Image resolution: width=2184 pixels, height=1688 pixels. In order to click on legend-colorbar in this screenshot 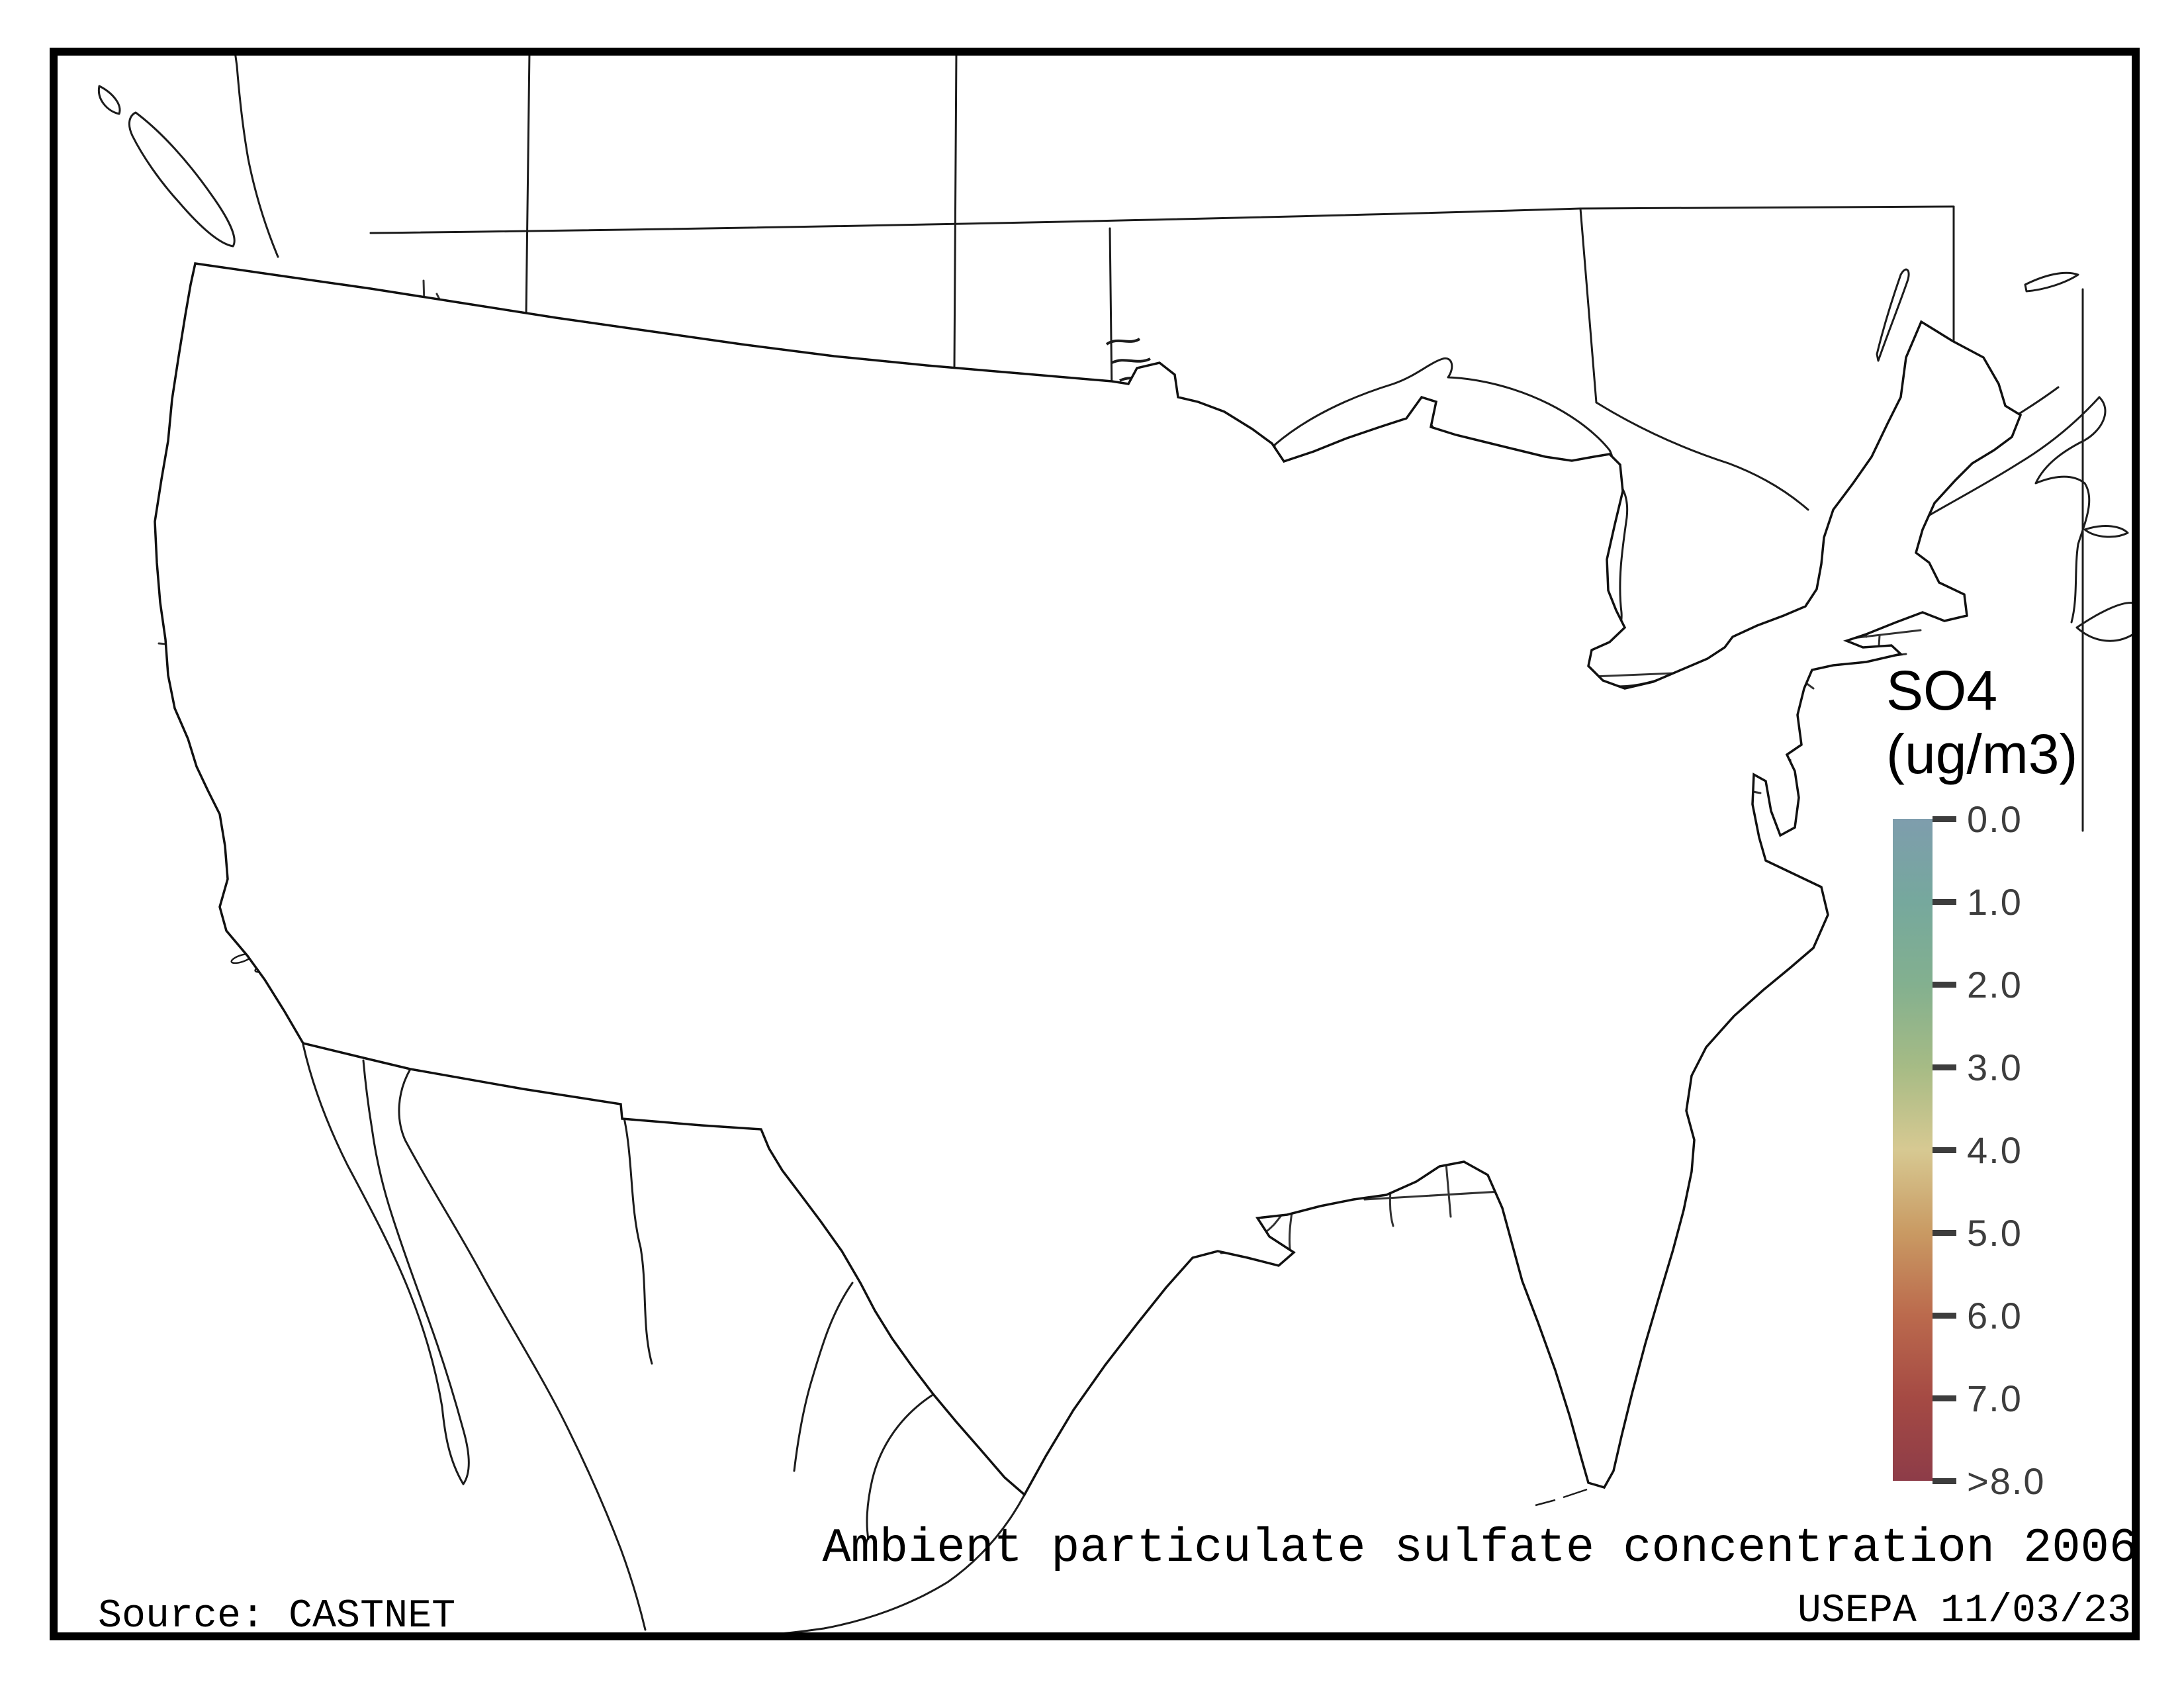, I will do `click(1913, 1150)`.